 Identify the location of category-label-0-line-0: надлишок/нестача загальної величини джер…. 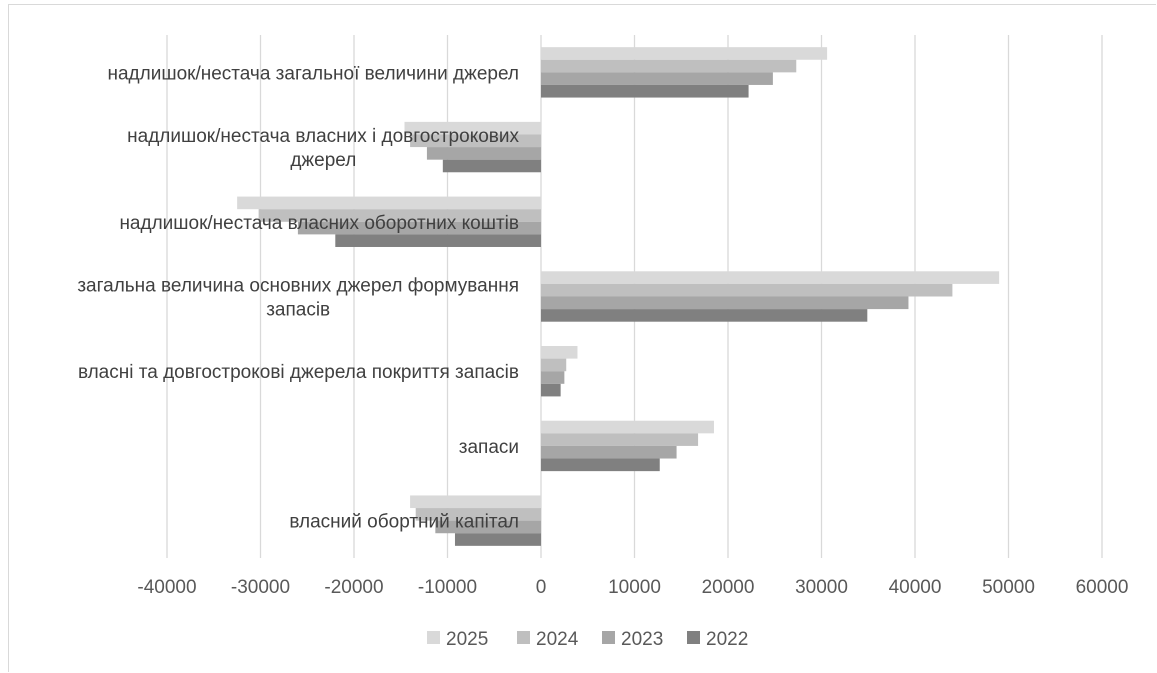
(313, 73).